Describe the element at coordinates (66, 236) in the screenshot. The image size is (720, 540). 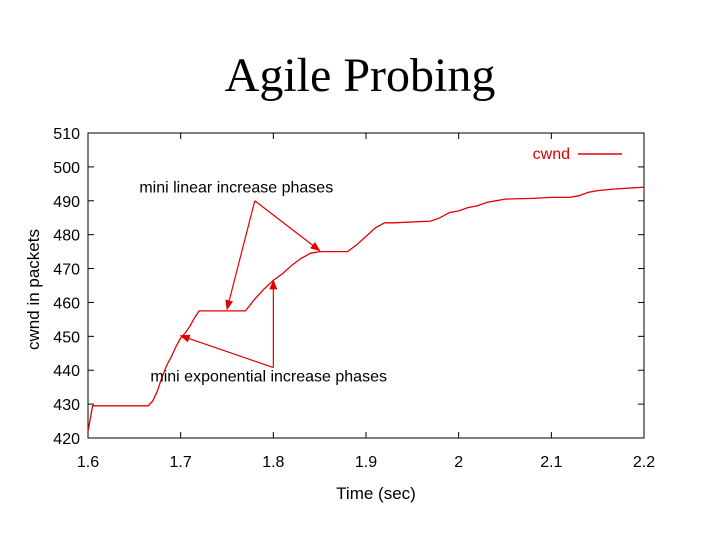
I see `y-tick-label: 480` at that location.